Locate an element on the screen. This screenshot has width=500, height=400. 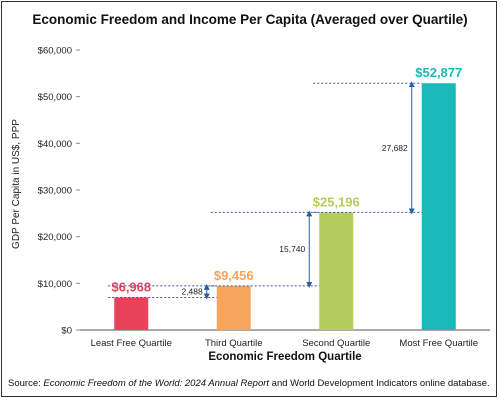
y-axis-label: GDP Per Capita in US$, PPP is located at coordinates (16, 184).